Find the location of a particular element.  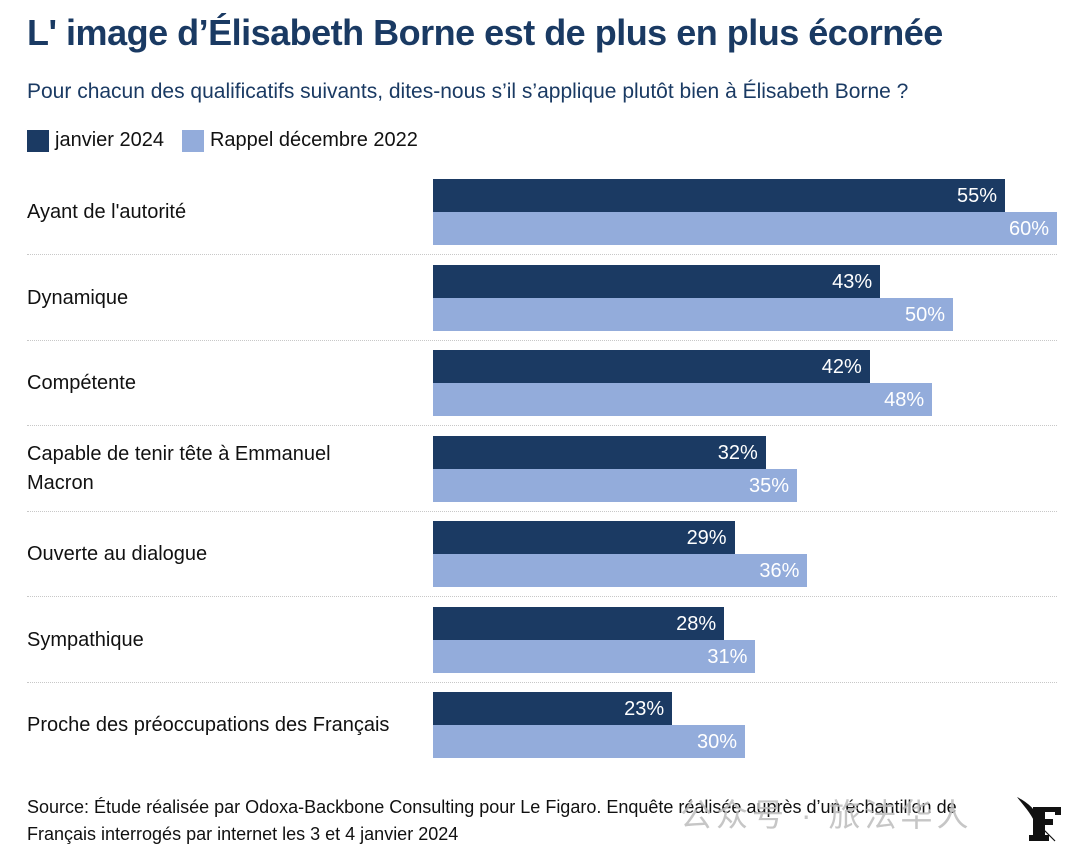

data-label: 42% is located at coordinates (841, 367).